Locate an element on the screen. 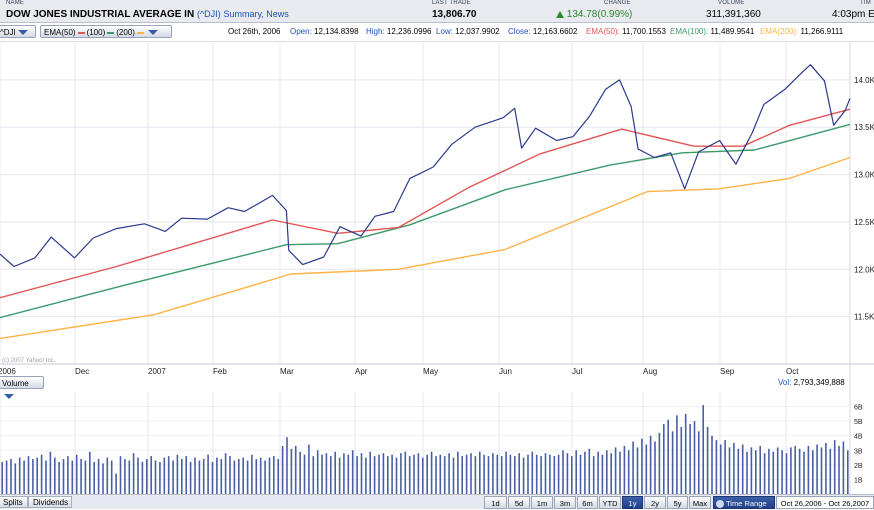 The height and width of the screenshot is (510, 874). close-label: Close: is located at coordinates (519, 31).